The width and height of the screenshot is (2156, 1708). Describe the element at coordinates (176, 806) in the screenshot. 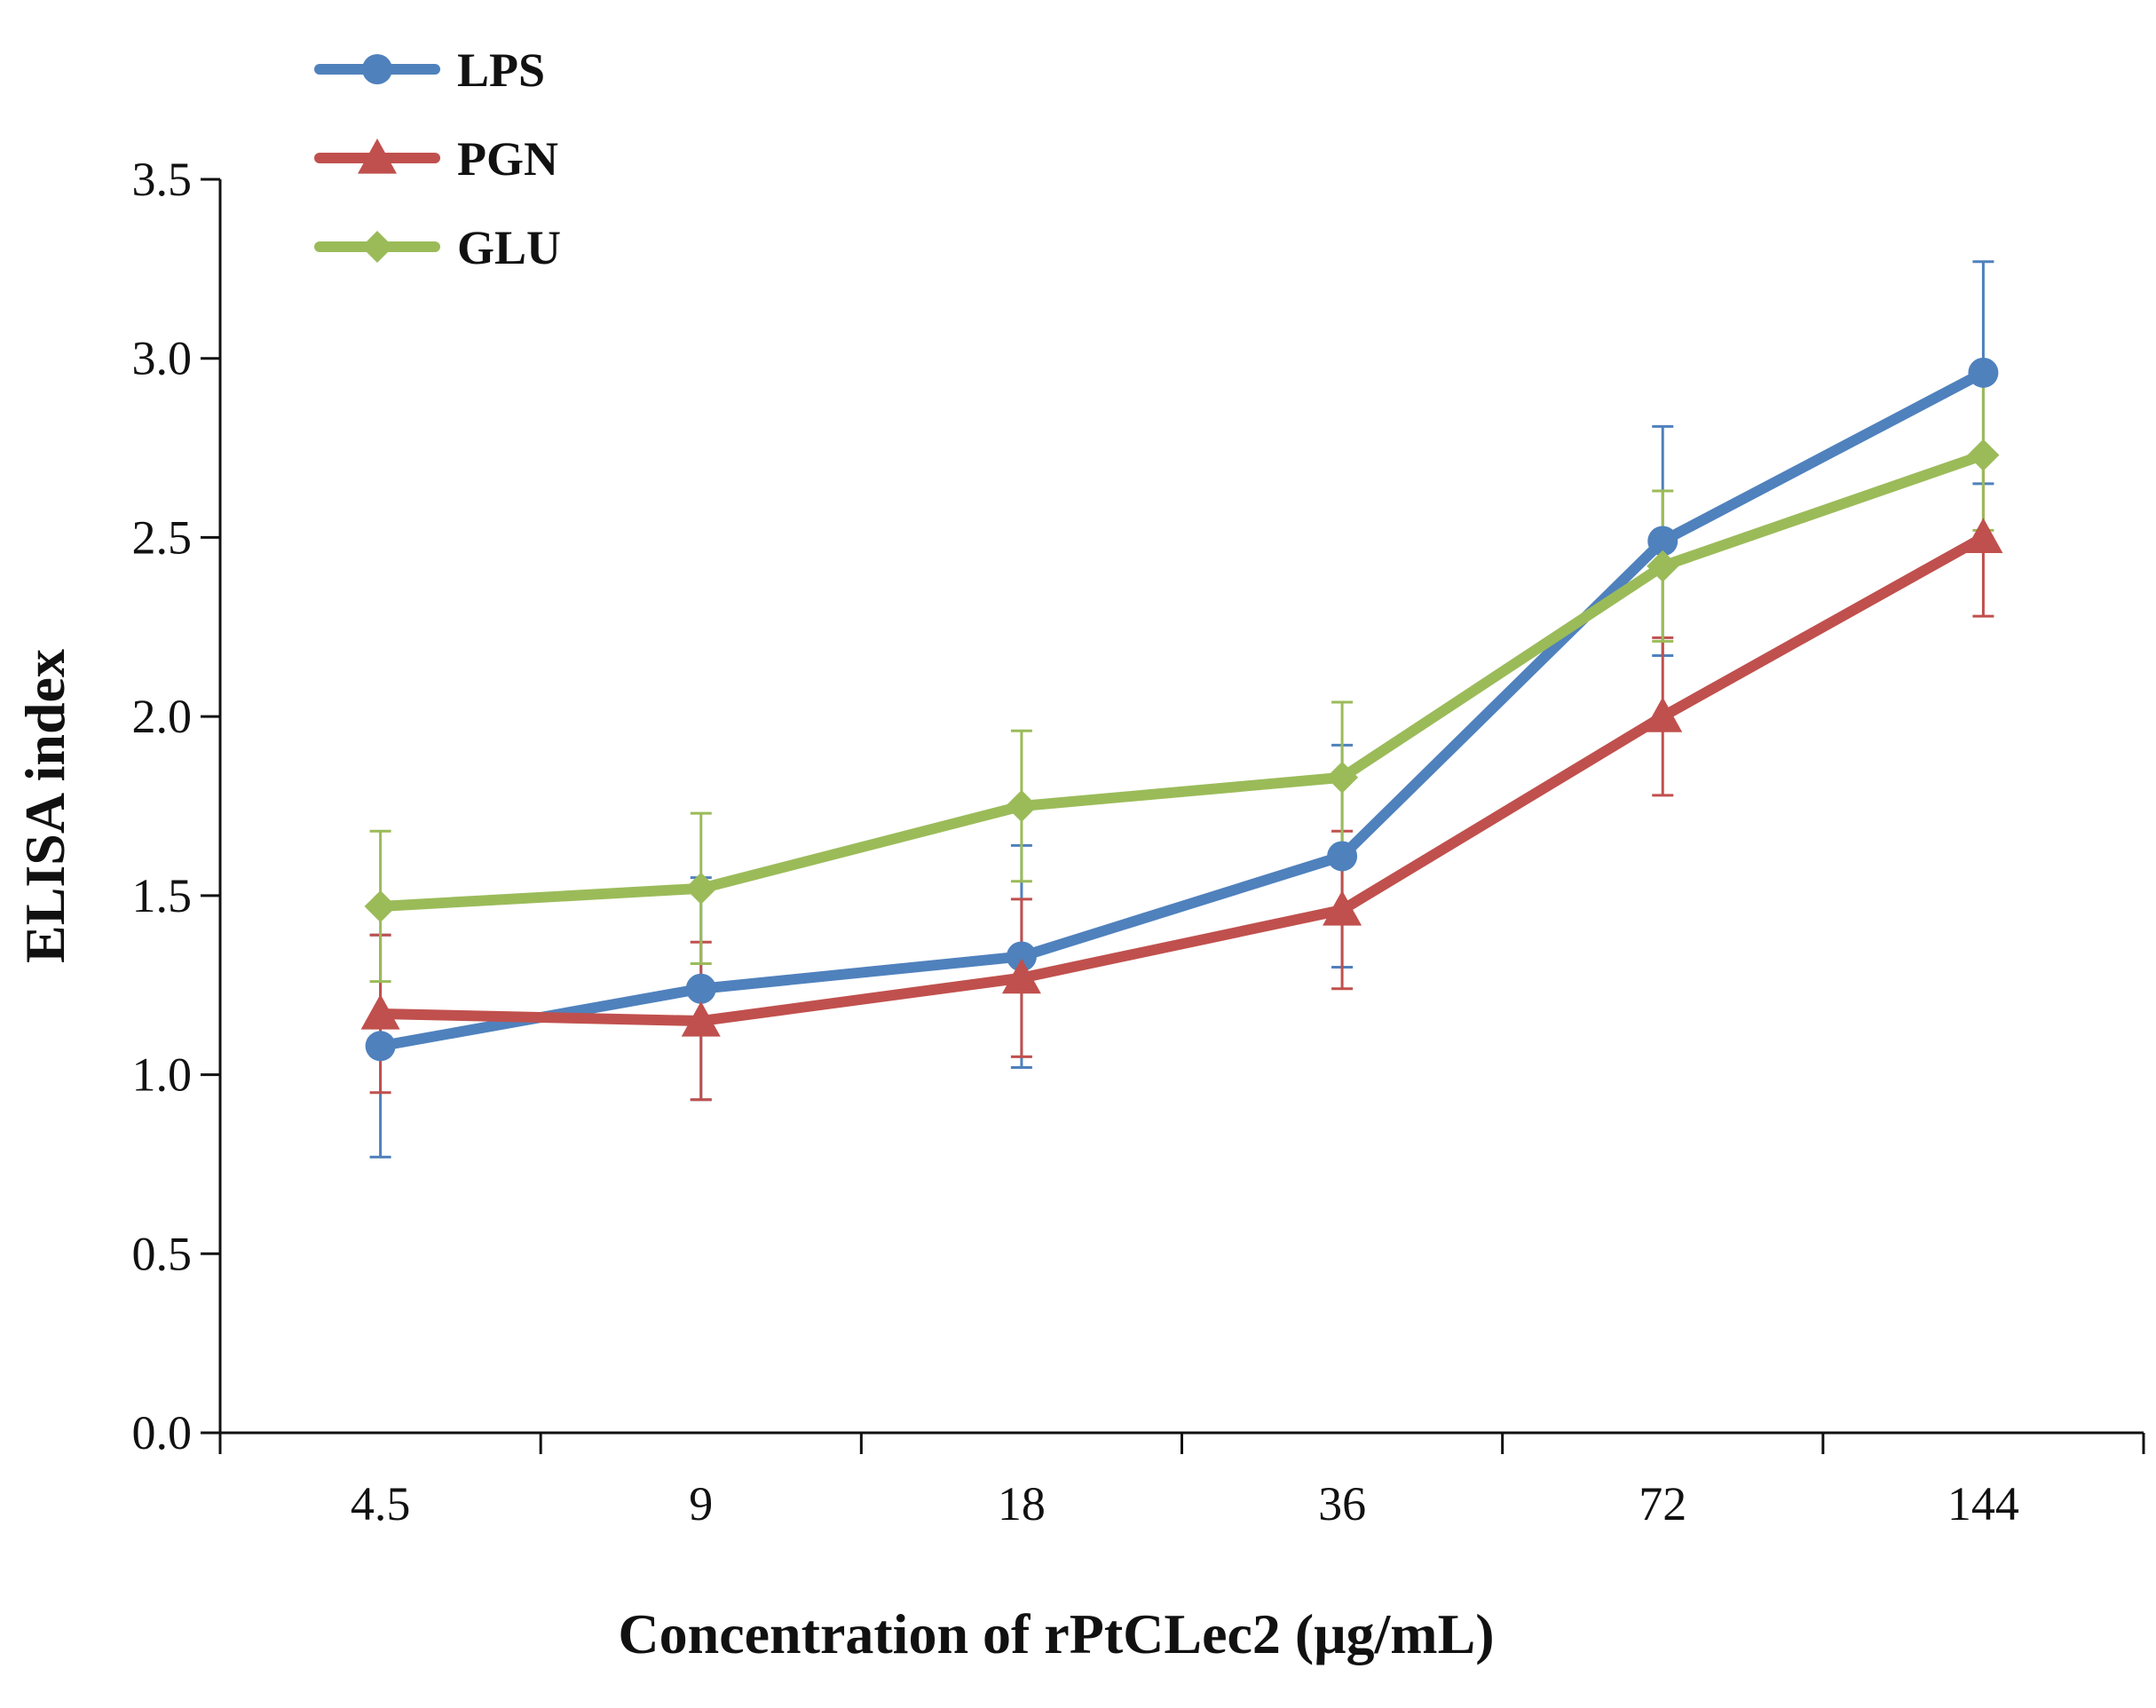

I see `y-ticks: 0.0 0.5 1.0 1.5 2.0 2.5 3.0 3.5` at that location.